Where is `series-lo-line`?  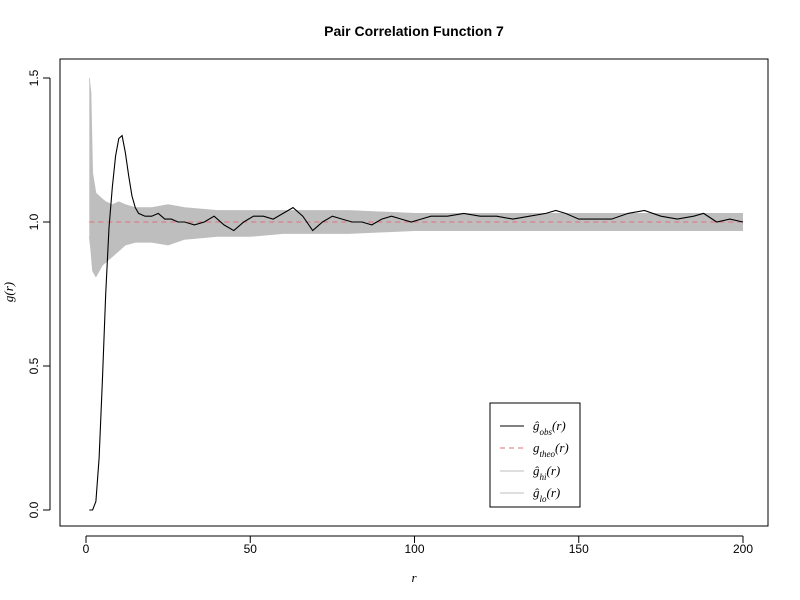
series-lo-line is located at coordinates (415, 254).